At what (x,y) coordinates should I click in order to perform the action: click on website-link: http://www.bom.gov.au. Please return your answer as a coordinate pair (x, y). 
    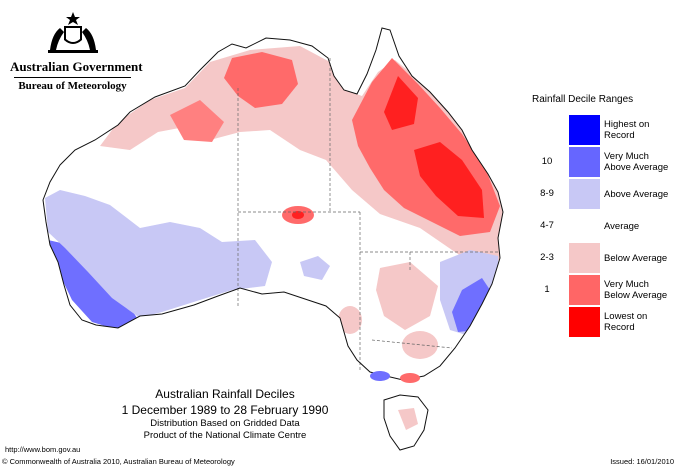
    Looking at the image, I should click on (43, 449).